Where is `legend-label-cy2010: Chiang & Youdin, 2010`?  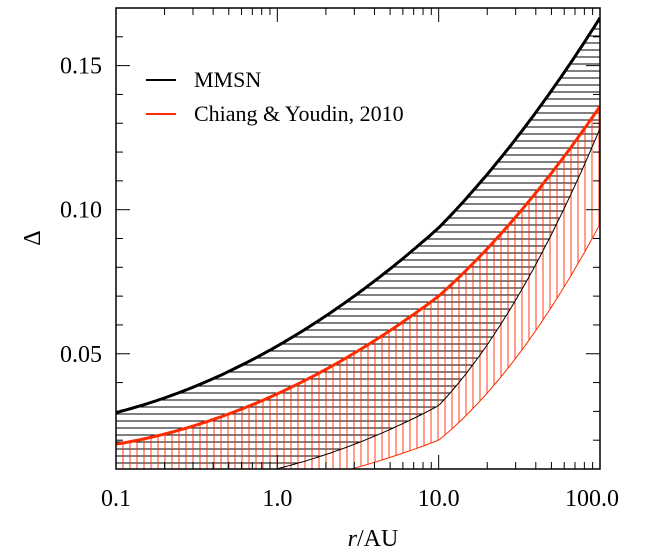 legend-label-cy2010: Chiang & Youdin, 2010 is located at coordinates (299, 113).